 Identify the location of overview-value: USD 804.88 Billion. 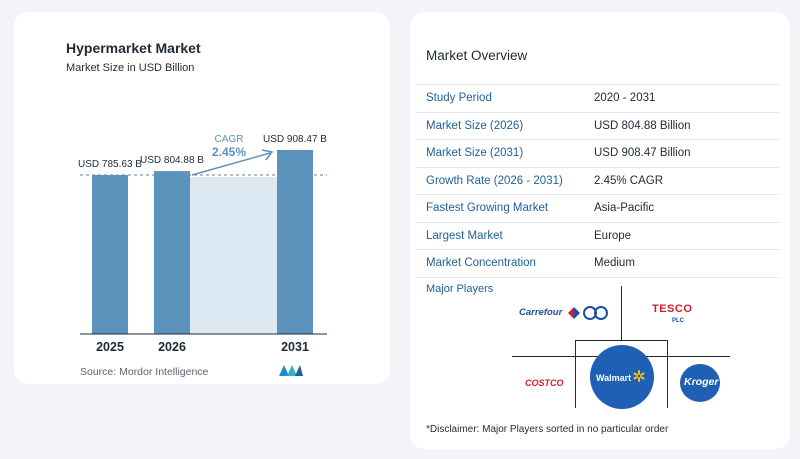
(642, 125).